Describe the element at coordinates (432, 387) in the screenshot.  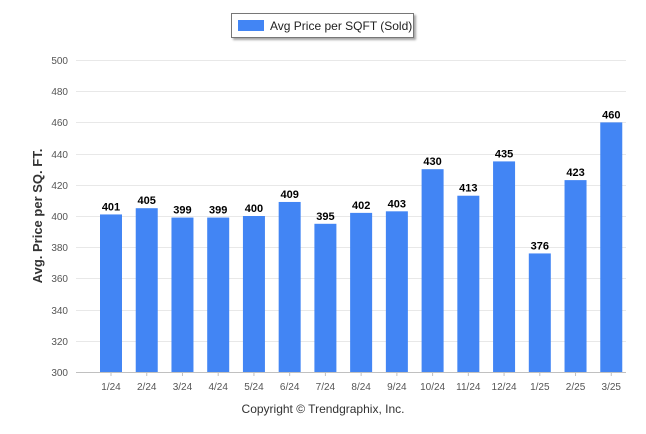
I see `x-tick-label: 10/24` at that location.